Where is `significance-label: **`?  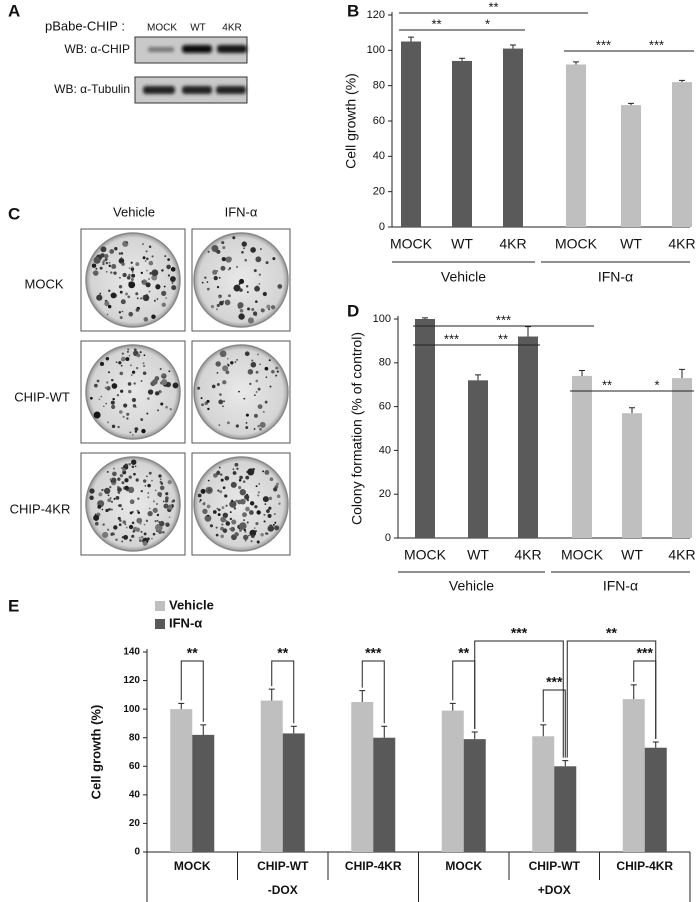
significance-label: ** is located at coordinates (463, 653).